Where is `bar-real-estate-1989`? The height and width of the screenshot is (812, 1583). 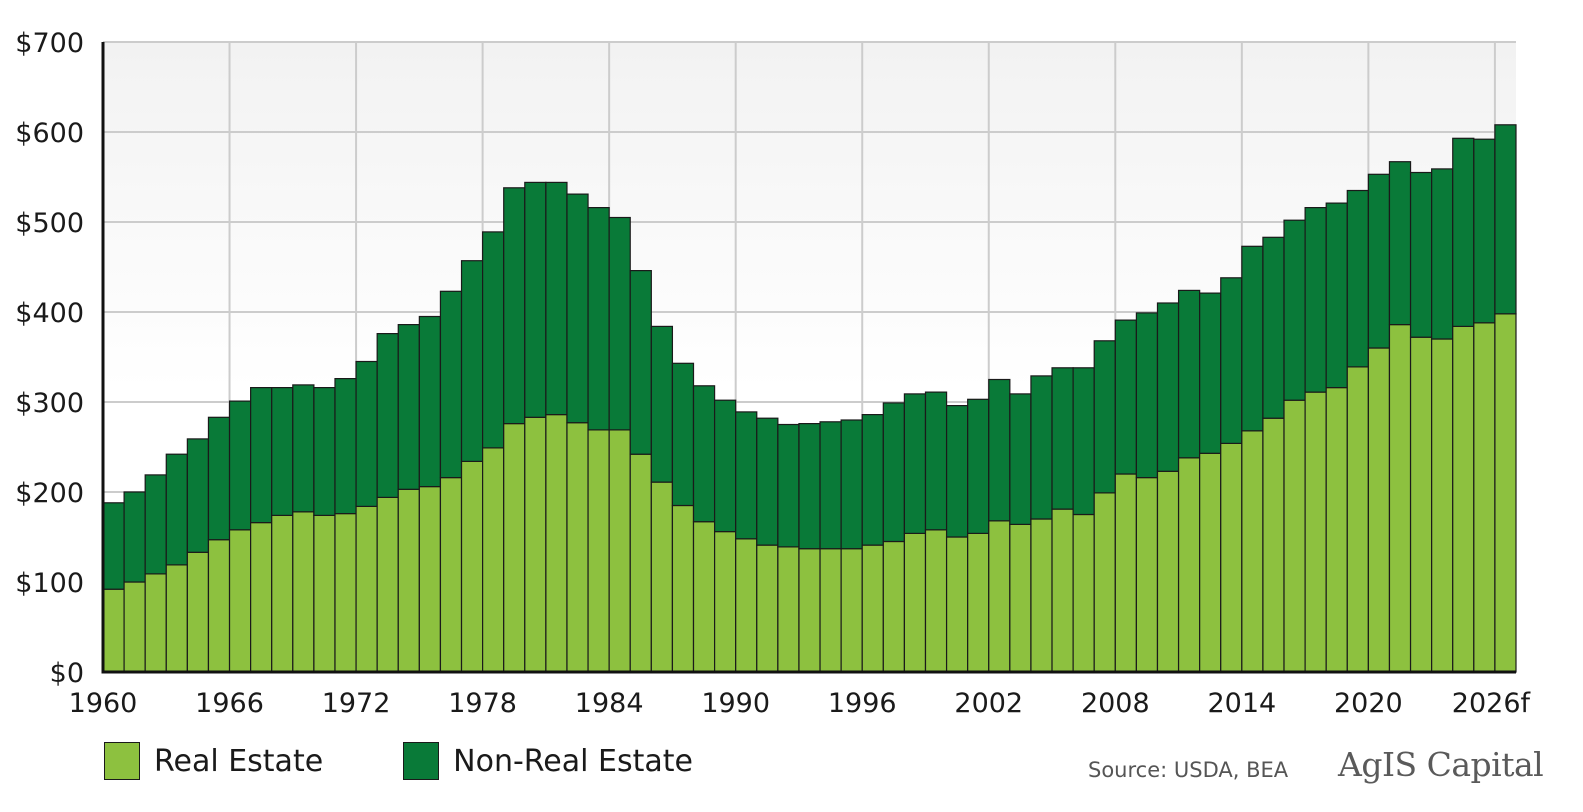 bar-real-estate-1989 is located at coordinates (725, 601).